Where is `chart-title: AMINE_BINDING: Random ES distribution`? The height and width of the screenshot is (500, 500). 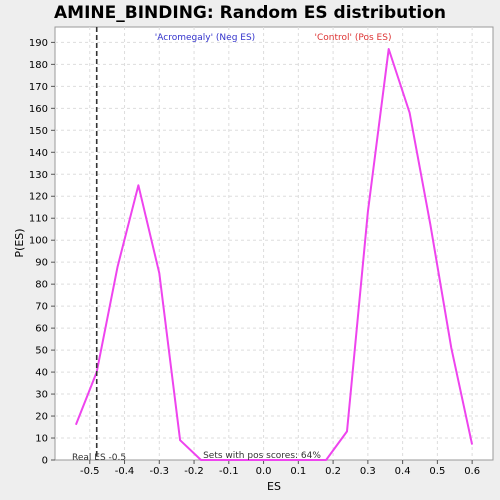
chart-title: AMINE_BINDING: Random ES distribution is located at coordinates (250, 13).